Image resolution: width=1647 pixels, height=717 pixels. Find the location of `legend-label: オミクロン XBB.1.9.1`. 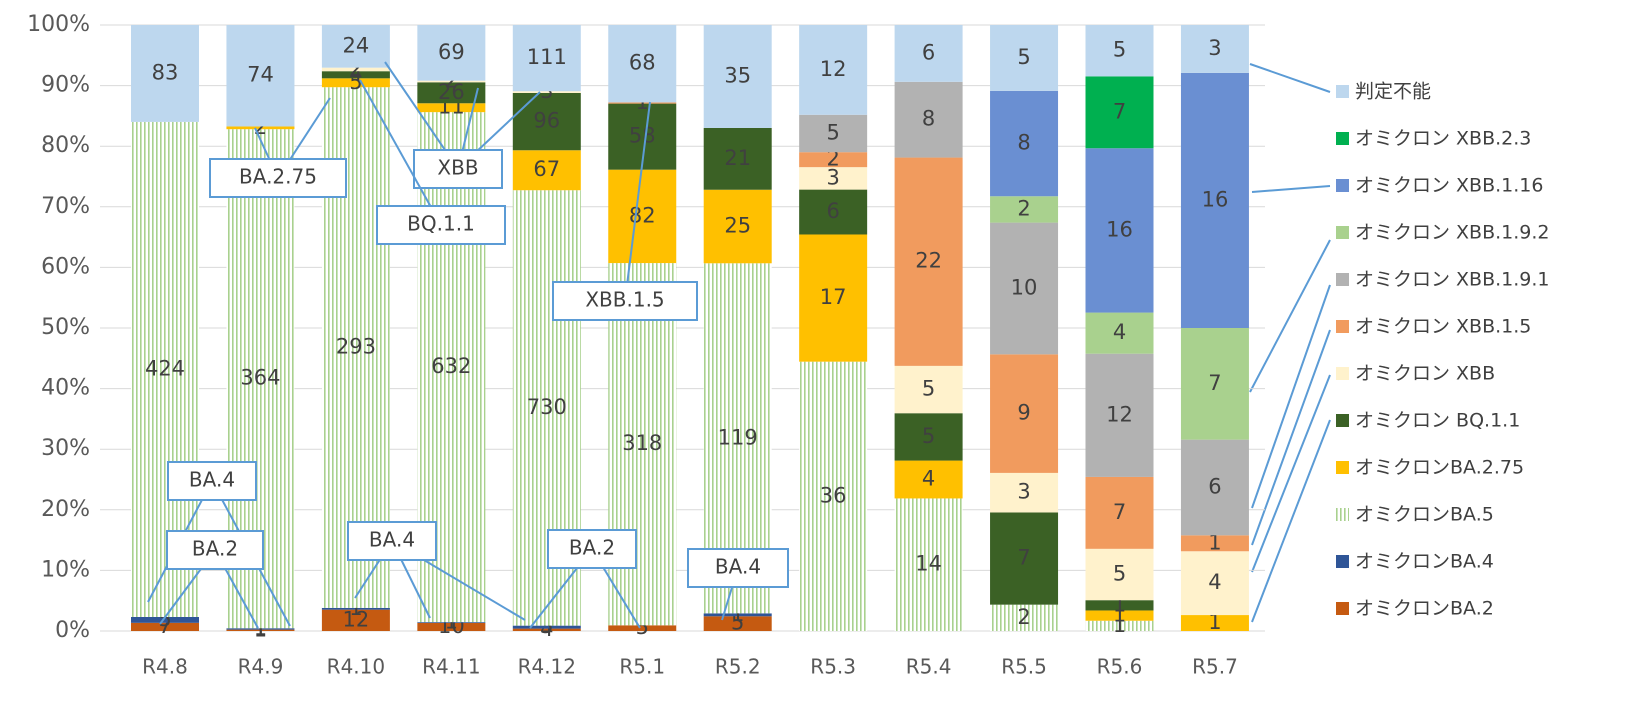

legend-label: オミクロン XBB.1.9.1 is located at coordinates (1452, 280).